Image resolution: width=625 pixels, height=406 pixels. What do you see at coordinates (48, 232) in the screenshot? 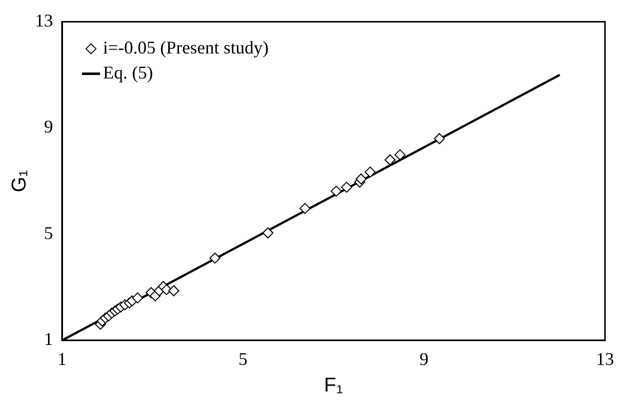
I see `y-tick-label: 5` at bounding box center [48, 232].